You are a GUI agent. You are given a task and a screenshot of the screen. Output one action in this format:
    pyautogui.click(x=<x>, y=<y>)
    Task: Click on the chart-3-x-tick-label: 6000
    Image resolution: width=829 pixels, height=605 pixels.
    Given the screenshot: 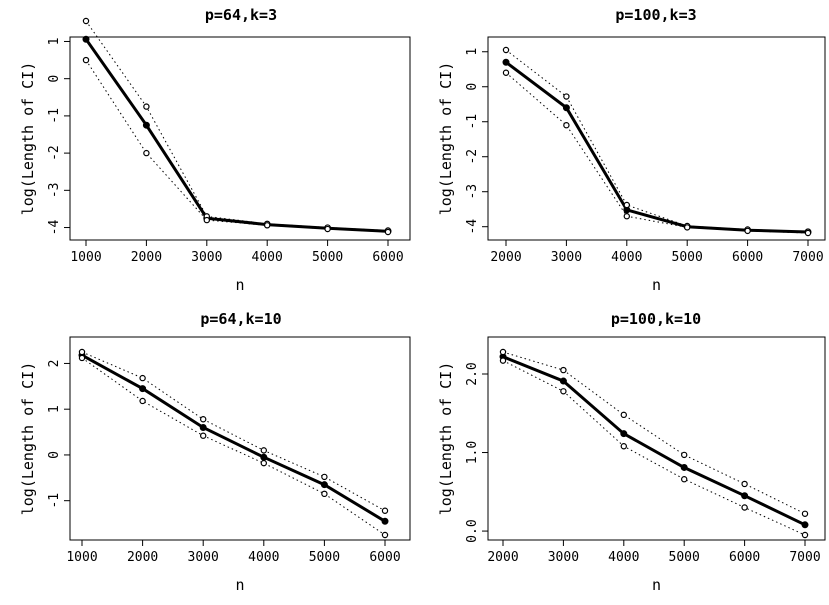 What is the action you would take?
    pyautogui.click(x=384, y=557)
    